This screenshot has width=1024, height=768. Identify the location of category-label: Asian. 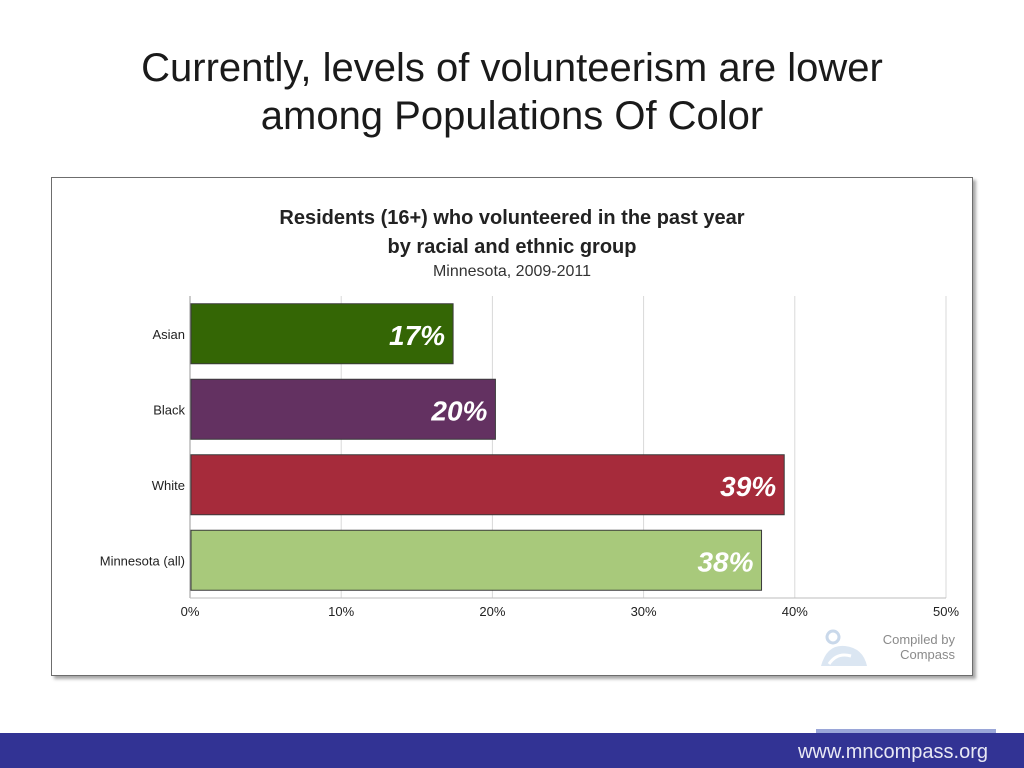
(168, 334).